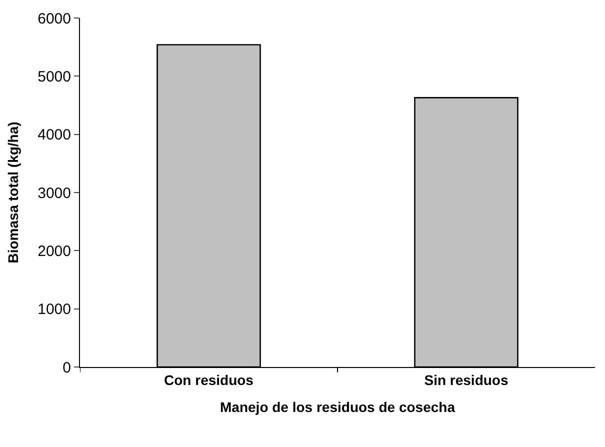 The height and width of the screenshot is (447, 605). Describe the element at coordinates (54, 309) in the screenshot. I see `y-tick-label: 1000` at that location.